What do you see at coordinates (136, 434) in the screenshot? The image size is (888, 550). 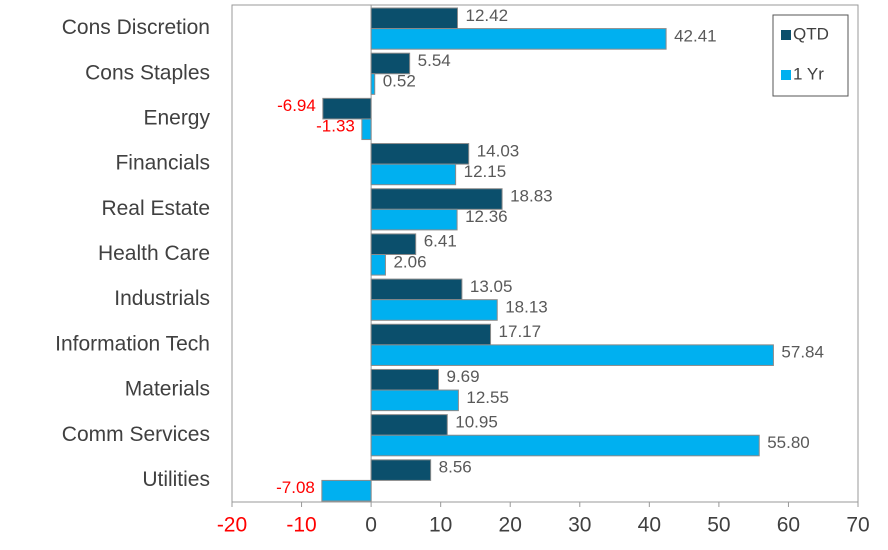 I see `y-tick-label: Comm Services` at bounding box center [136, 434].